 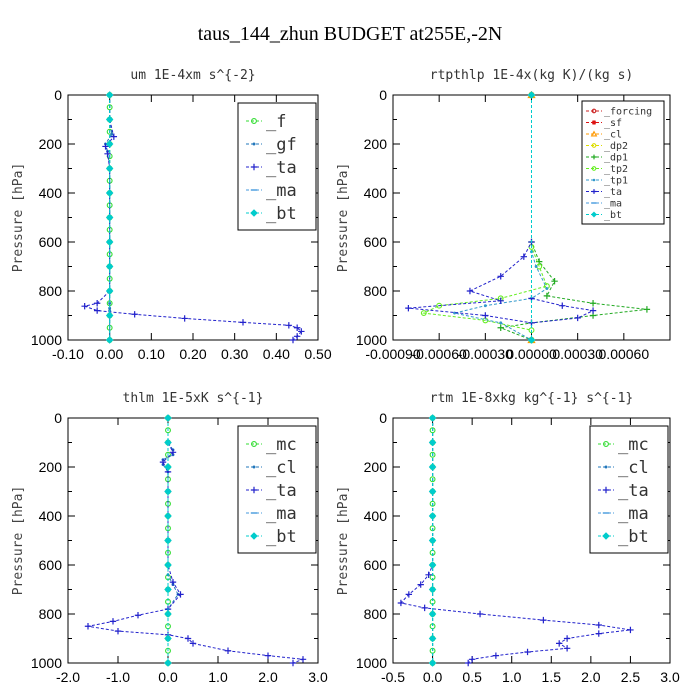 I want to click on series-line-tp2, so click(x=485, y=217).